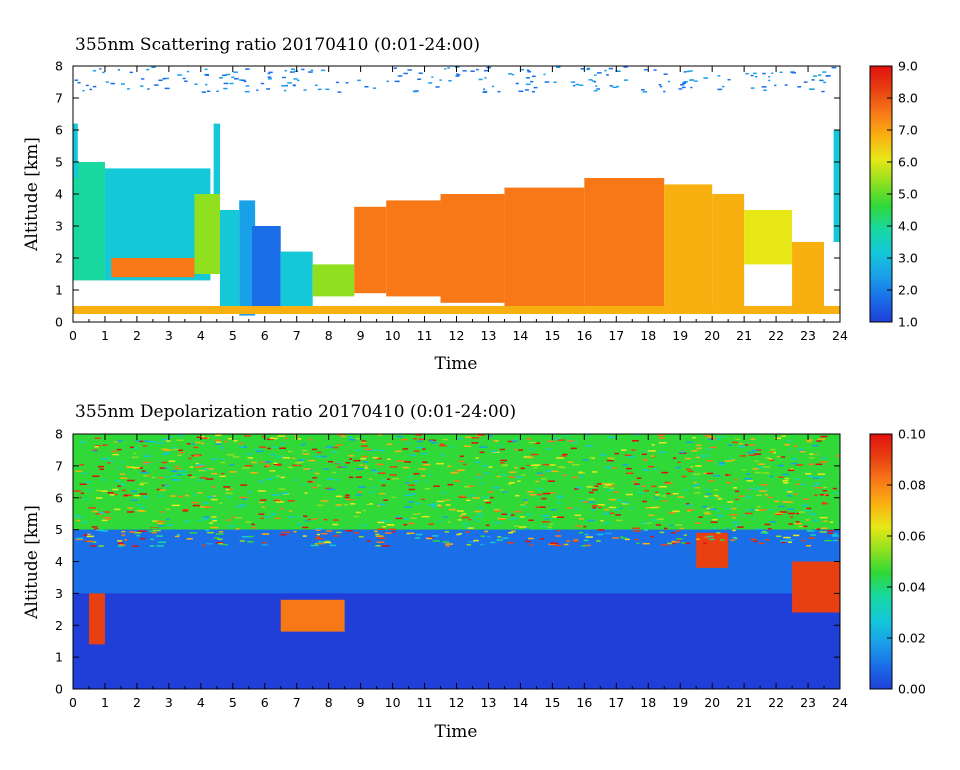 The image size is (960, 770). Describe the element at coordinates (776, 335) in the screenshot. I see `x-tick-label: 22` at that location.